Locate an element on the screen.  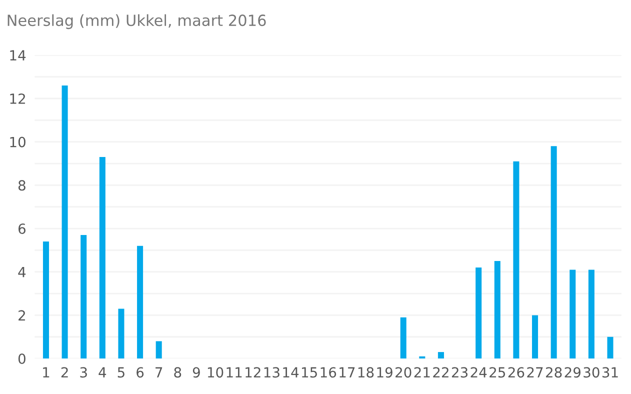
x-tick-label: 21 is located at coordinates (422, 372).